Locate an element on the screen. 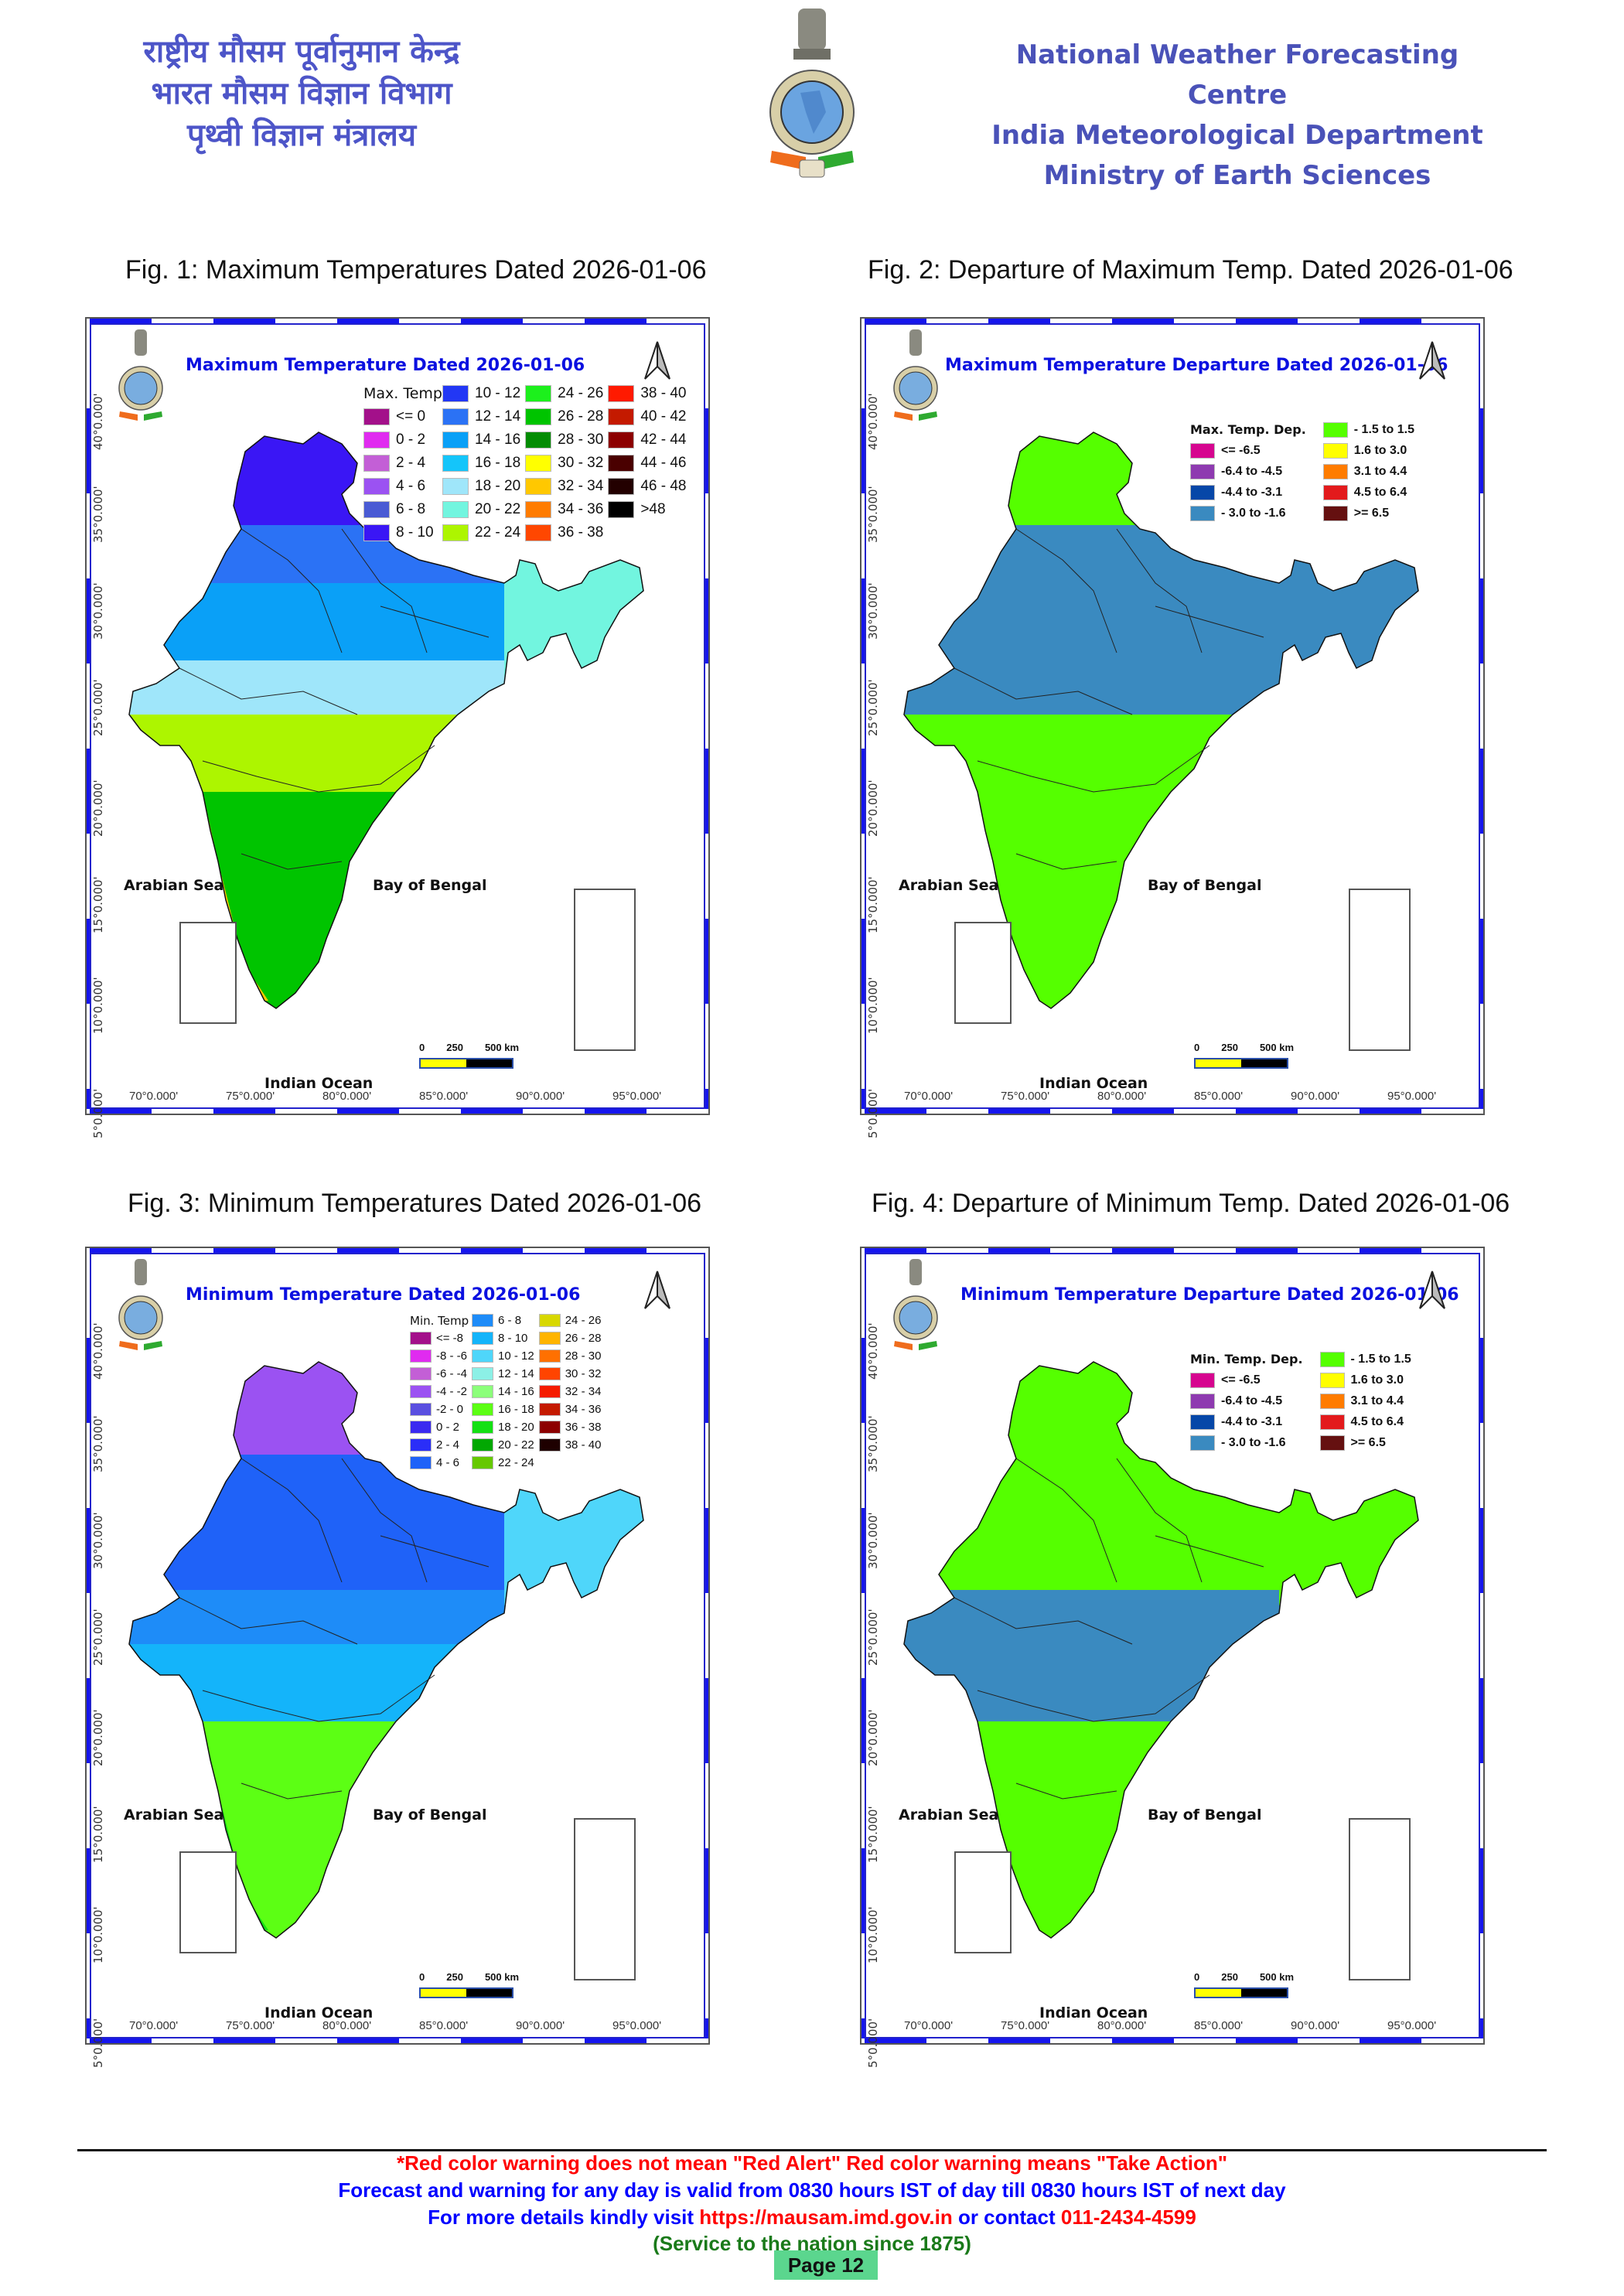 This screenshot has width=1624, height=2296. latitude-label: 5°0.000' is located at coordinates (98, 2043).